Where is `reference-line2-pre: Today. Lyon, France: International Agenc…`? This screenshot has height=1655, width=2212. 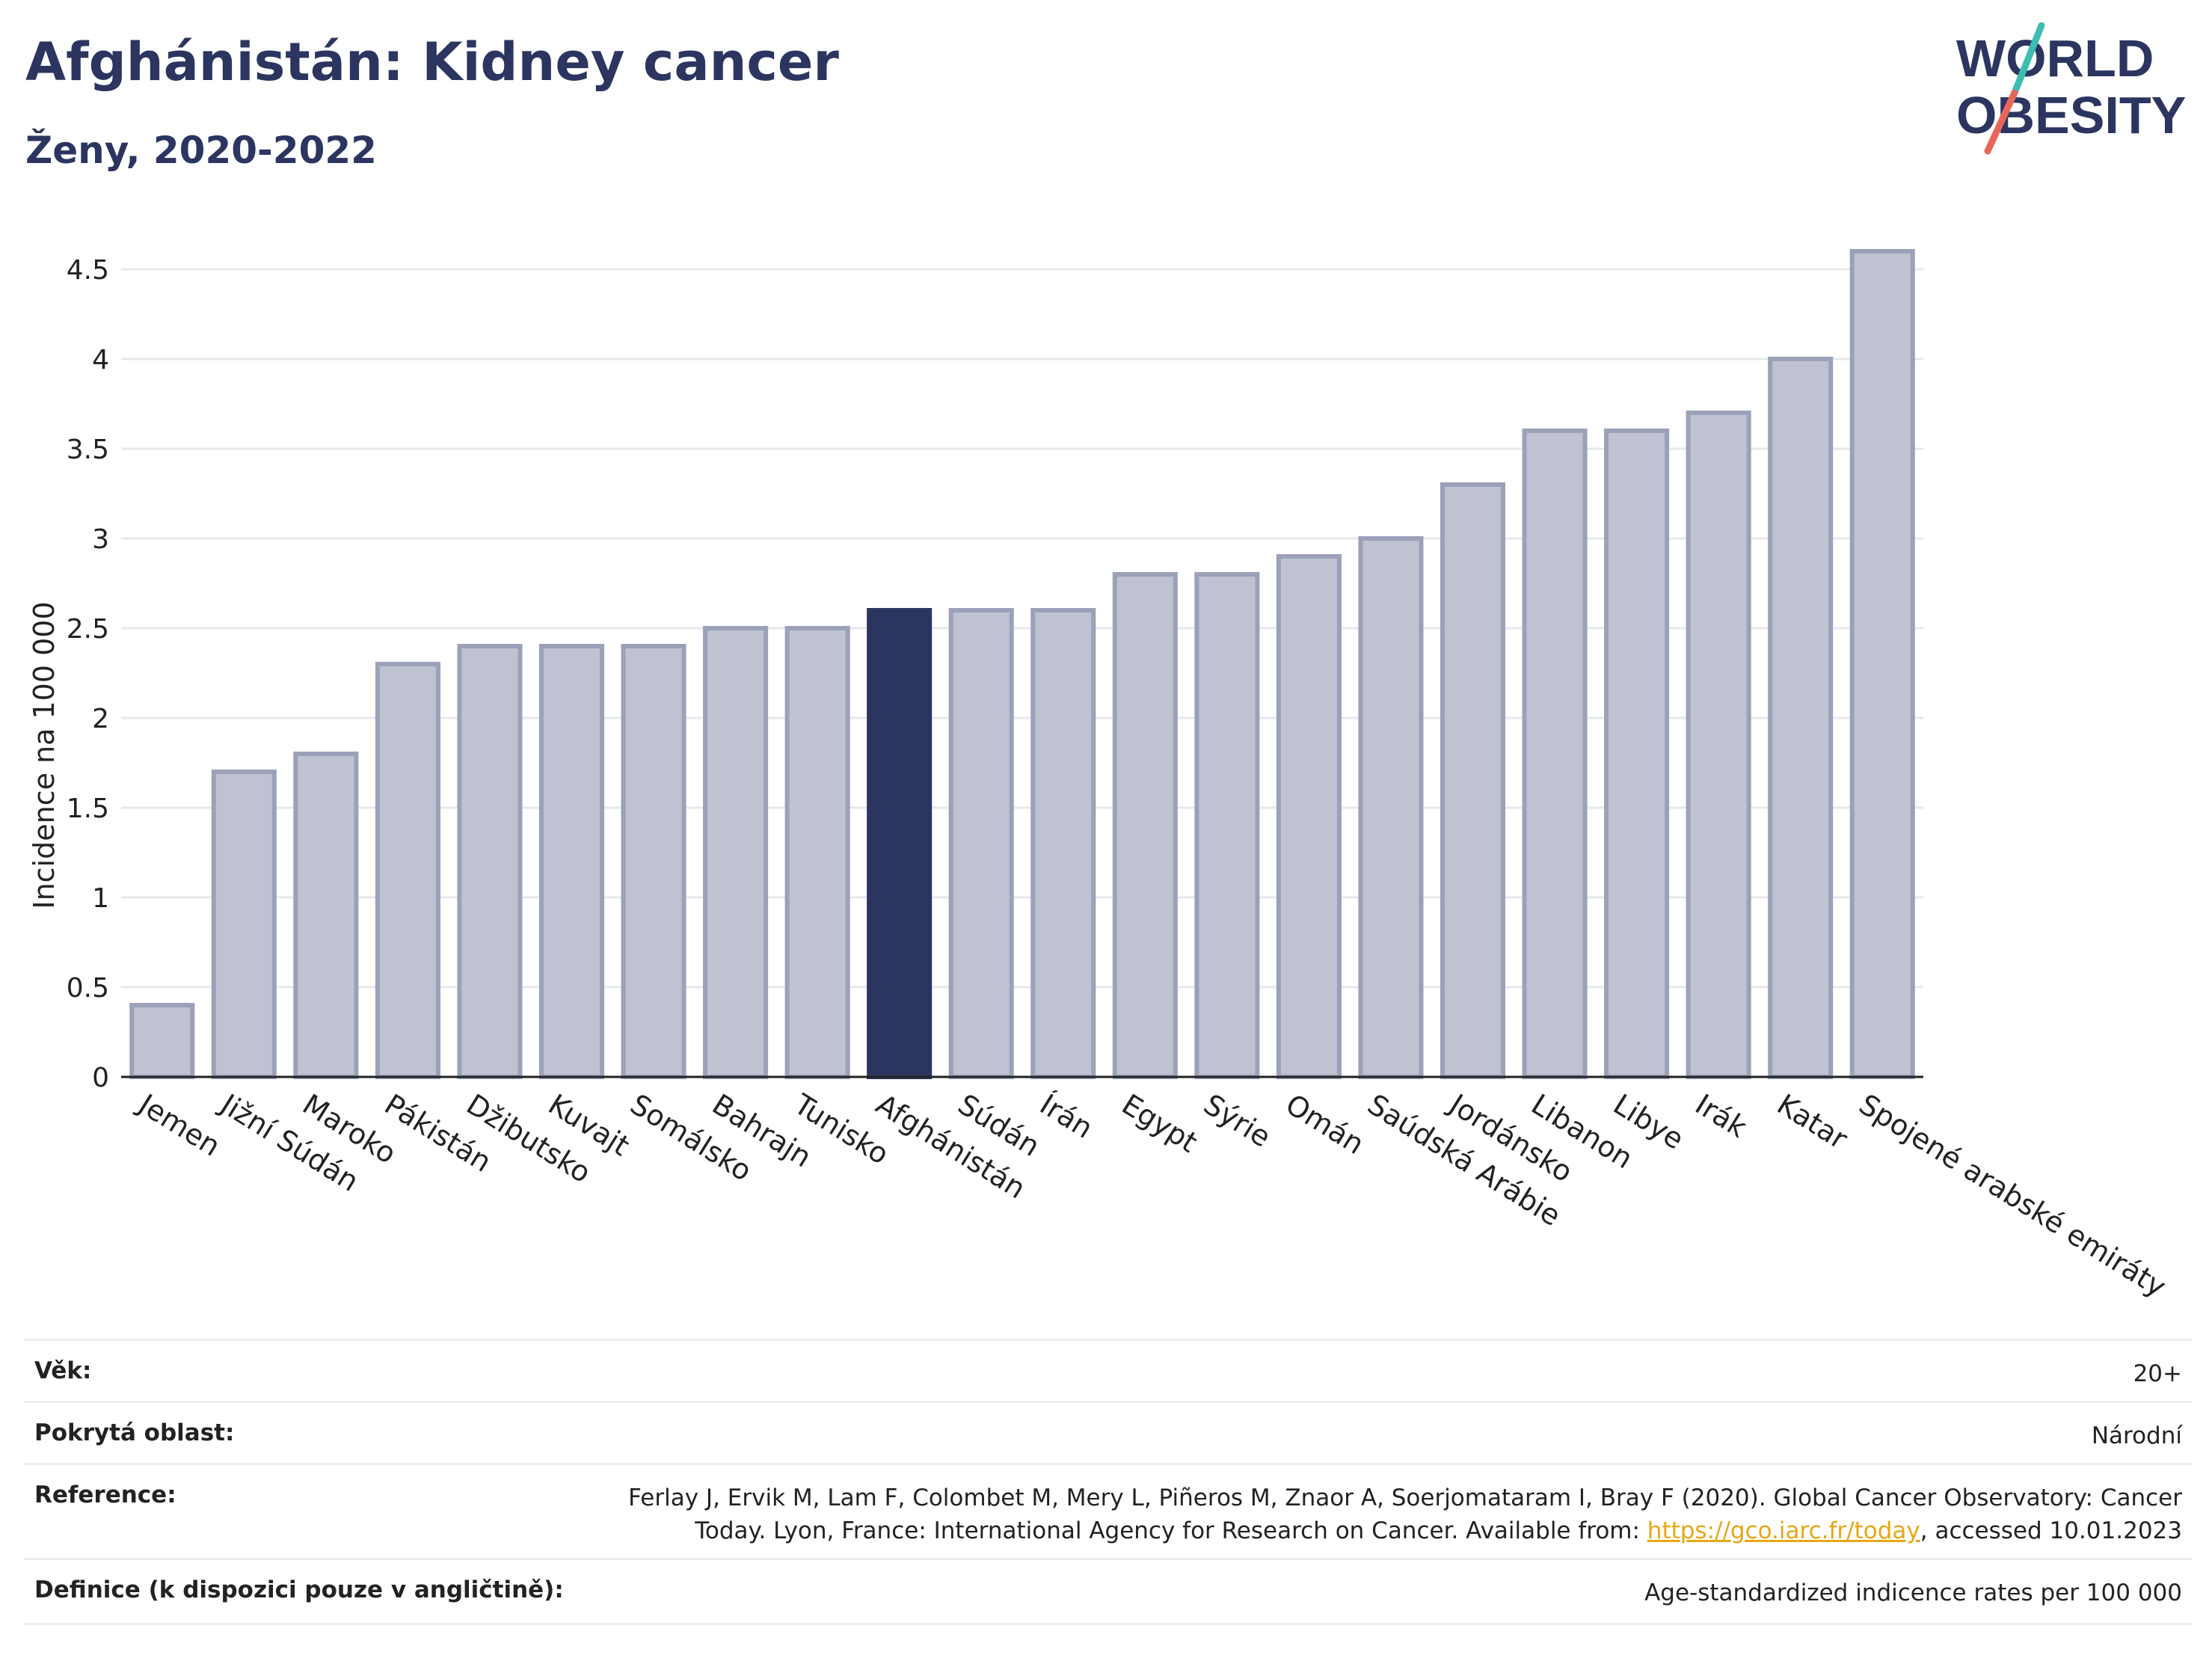 reference-line2-pre: Today. Lyon, France: International Agenc… is located at coordinates (1171, 1530).